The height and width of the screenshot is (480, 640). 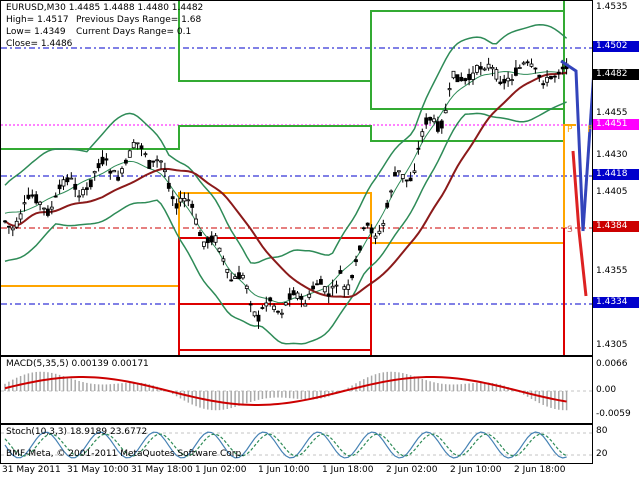 I want to click on time-label: 31 May 10:00, so click(x=98, y=470).